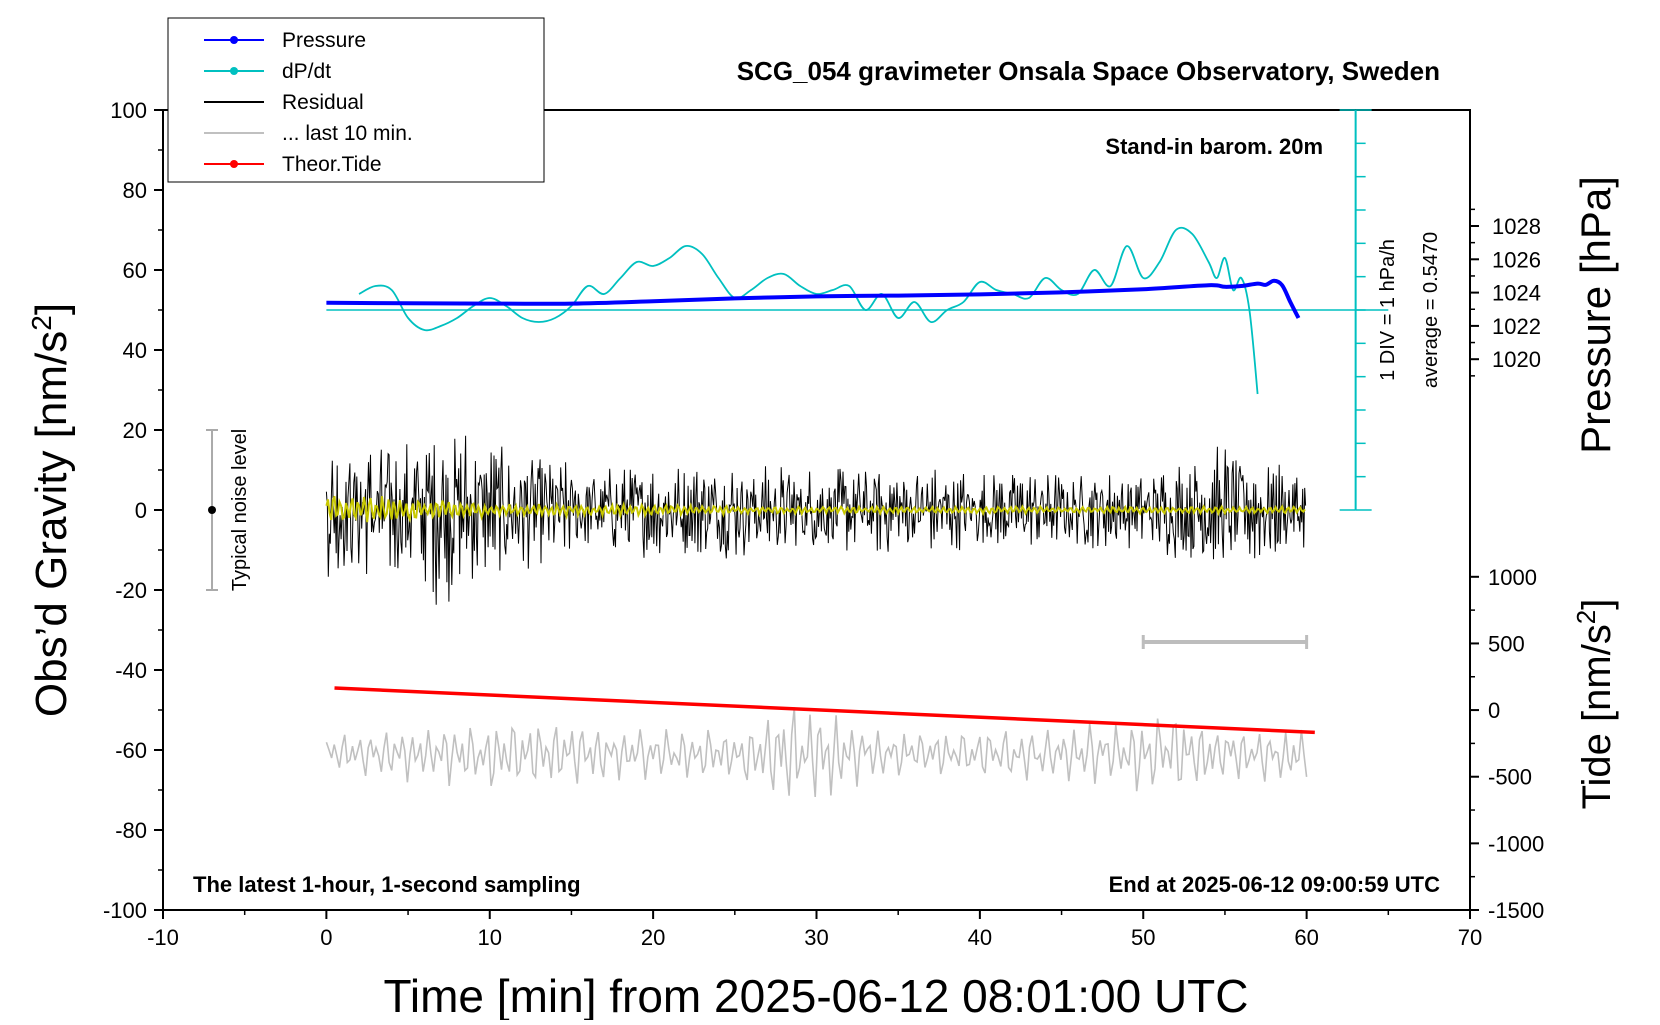 The height and width of the screenshot is (1025, 1660). What do you see at coordinates (51, 524) in the screenshot?
I see `y-axis-left-title-main: Obs’d Gravity [nm/s` at bounding box center [51, 524].